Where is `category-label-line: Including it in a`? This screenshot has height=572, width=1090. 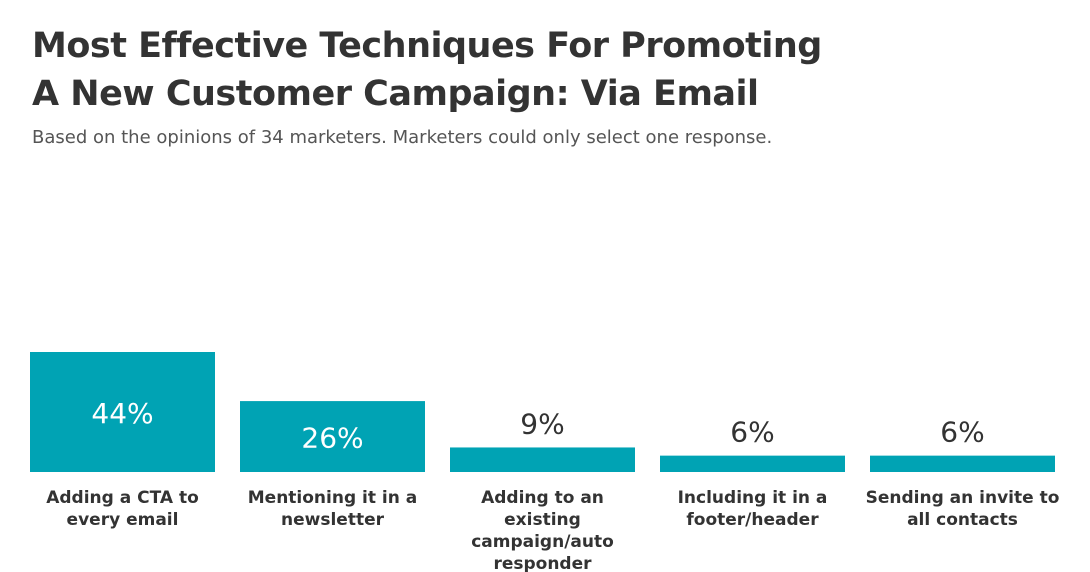 category-label-line: Including it in a is located at coordinates (753, 498).